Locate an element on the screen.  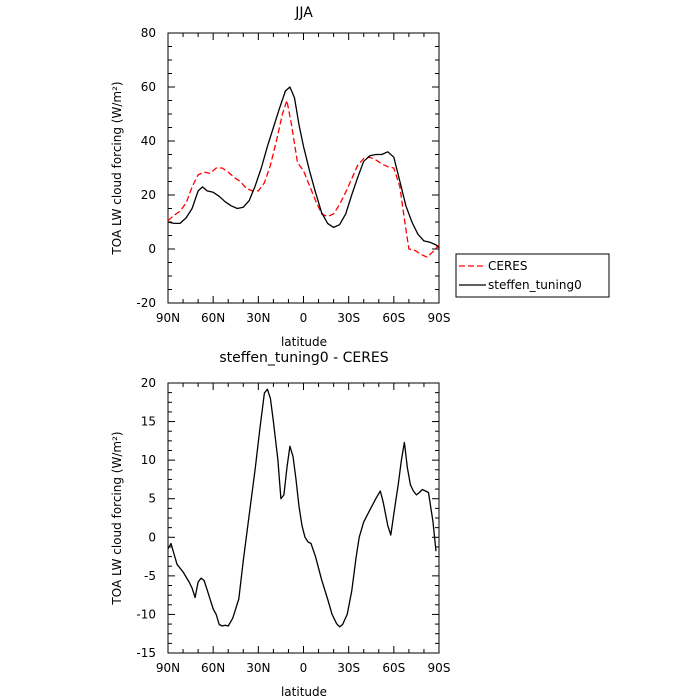
top-chart-title: JJA is located at coordinates (303, 13).